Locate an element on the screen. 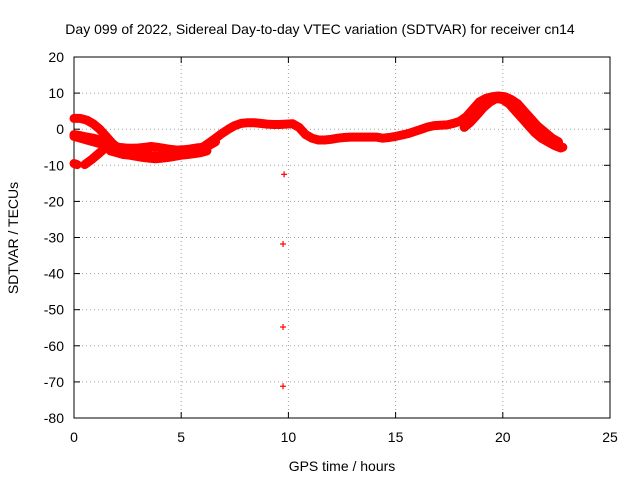  y-tick-label: 20 is located at coordinates (56, 57).